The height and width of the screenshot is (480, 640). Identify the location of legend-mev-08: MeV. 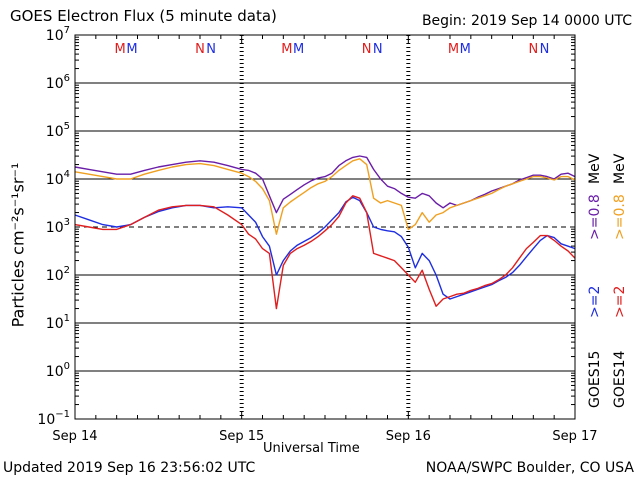
(595, 168).